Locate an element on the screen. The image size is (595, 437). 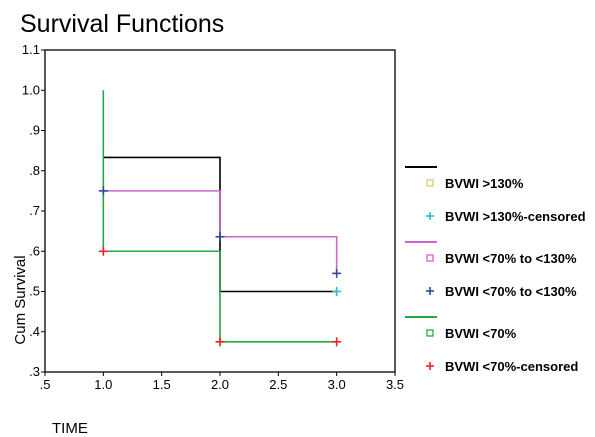
y-tick-label: .9 is located at coordinates (34, 130).